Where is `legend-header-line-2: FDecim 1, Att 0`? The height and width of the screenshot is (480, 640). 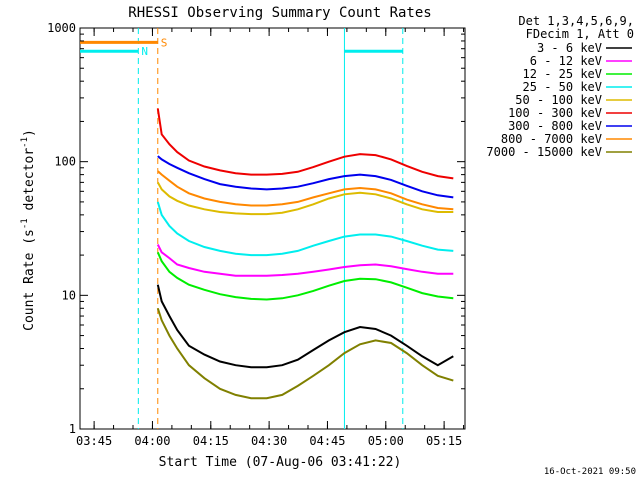 legend-header-line-2: FDecim 1, Att 0 is located at coordinates (580, 34).